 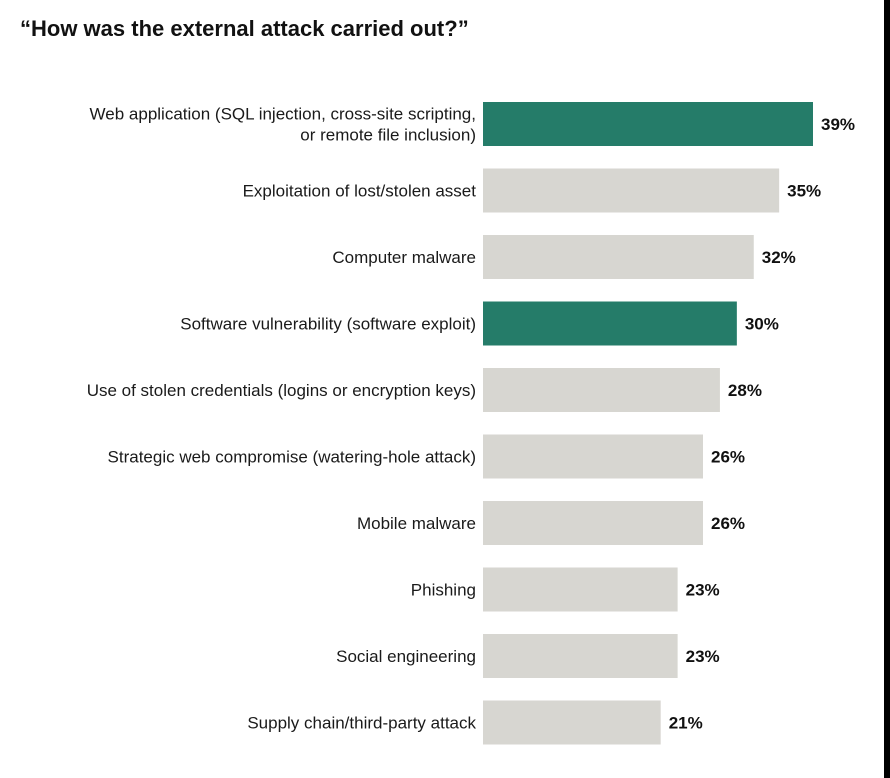 What do you see at coordinates (728, 523) in the screenshot?
I see `value-label-6: 26%` at bounding box center [728, 523].